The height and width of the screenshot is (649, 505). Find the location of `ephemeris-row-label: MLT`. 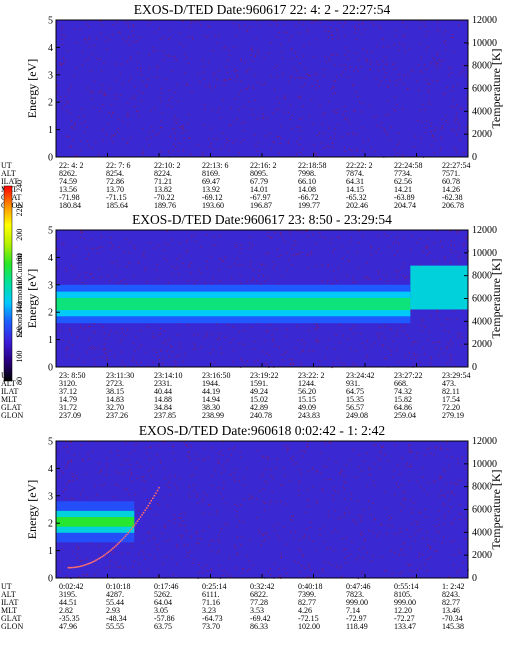

ephemeris-row-label: MLT is located at coordinates (9, 610).